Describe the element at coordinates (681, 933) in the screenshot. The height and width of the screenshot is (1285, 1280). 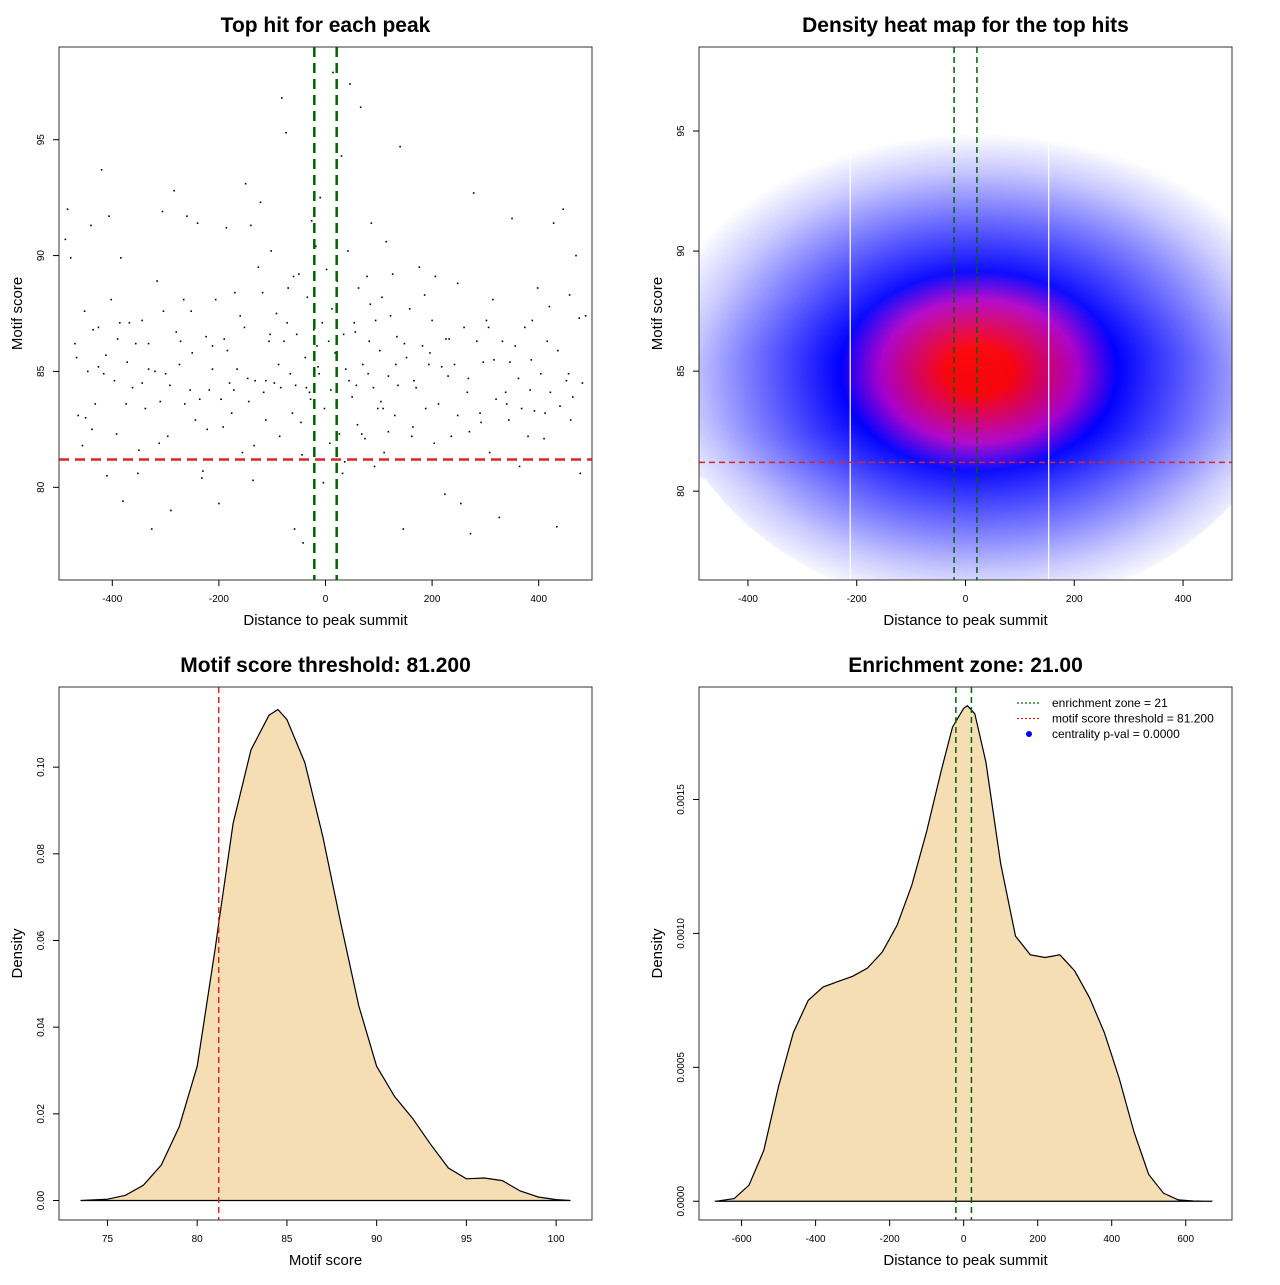
I see `y-tick-label: 0.0010` at that location.